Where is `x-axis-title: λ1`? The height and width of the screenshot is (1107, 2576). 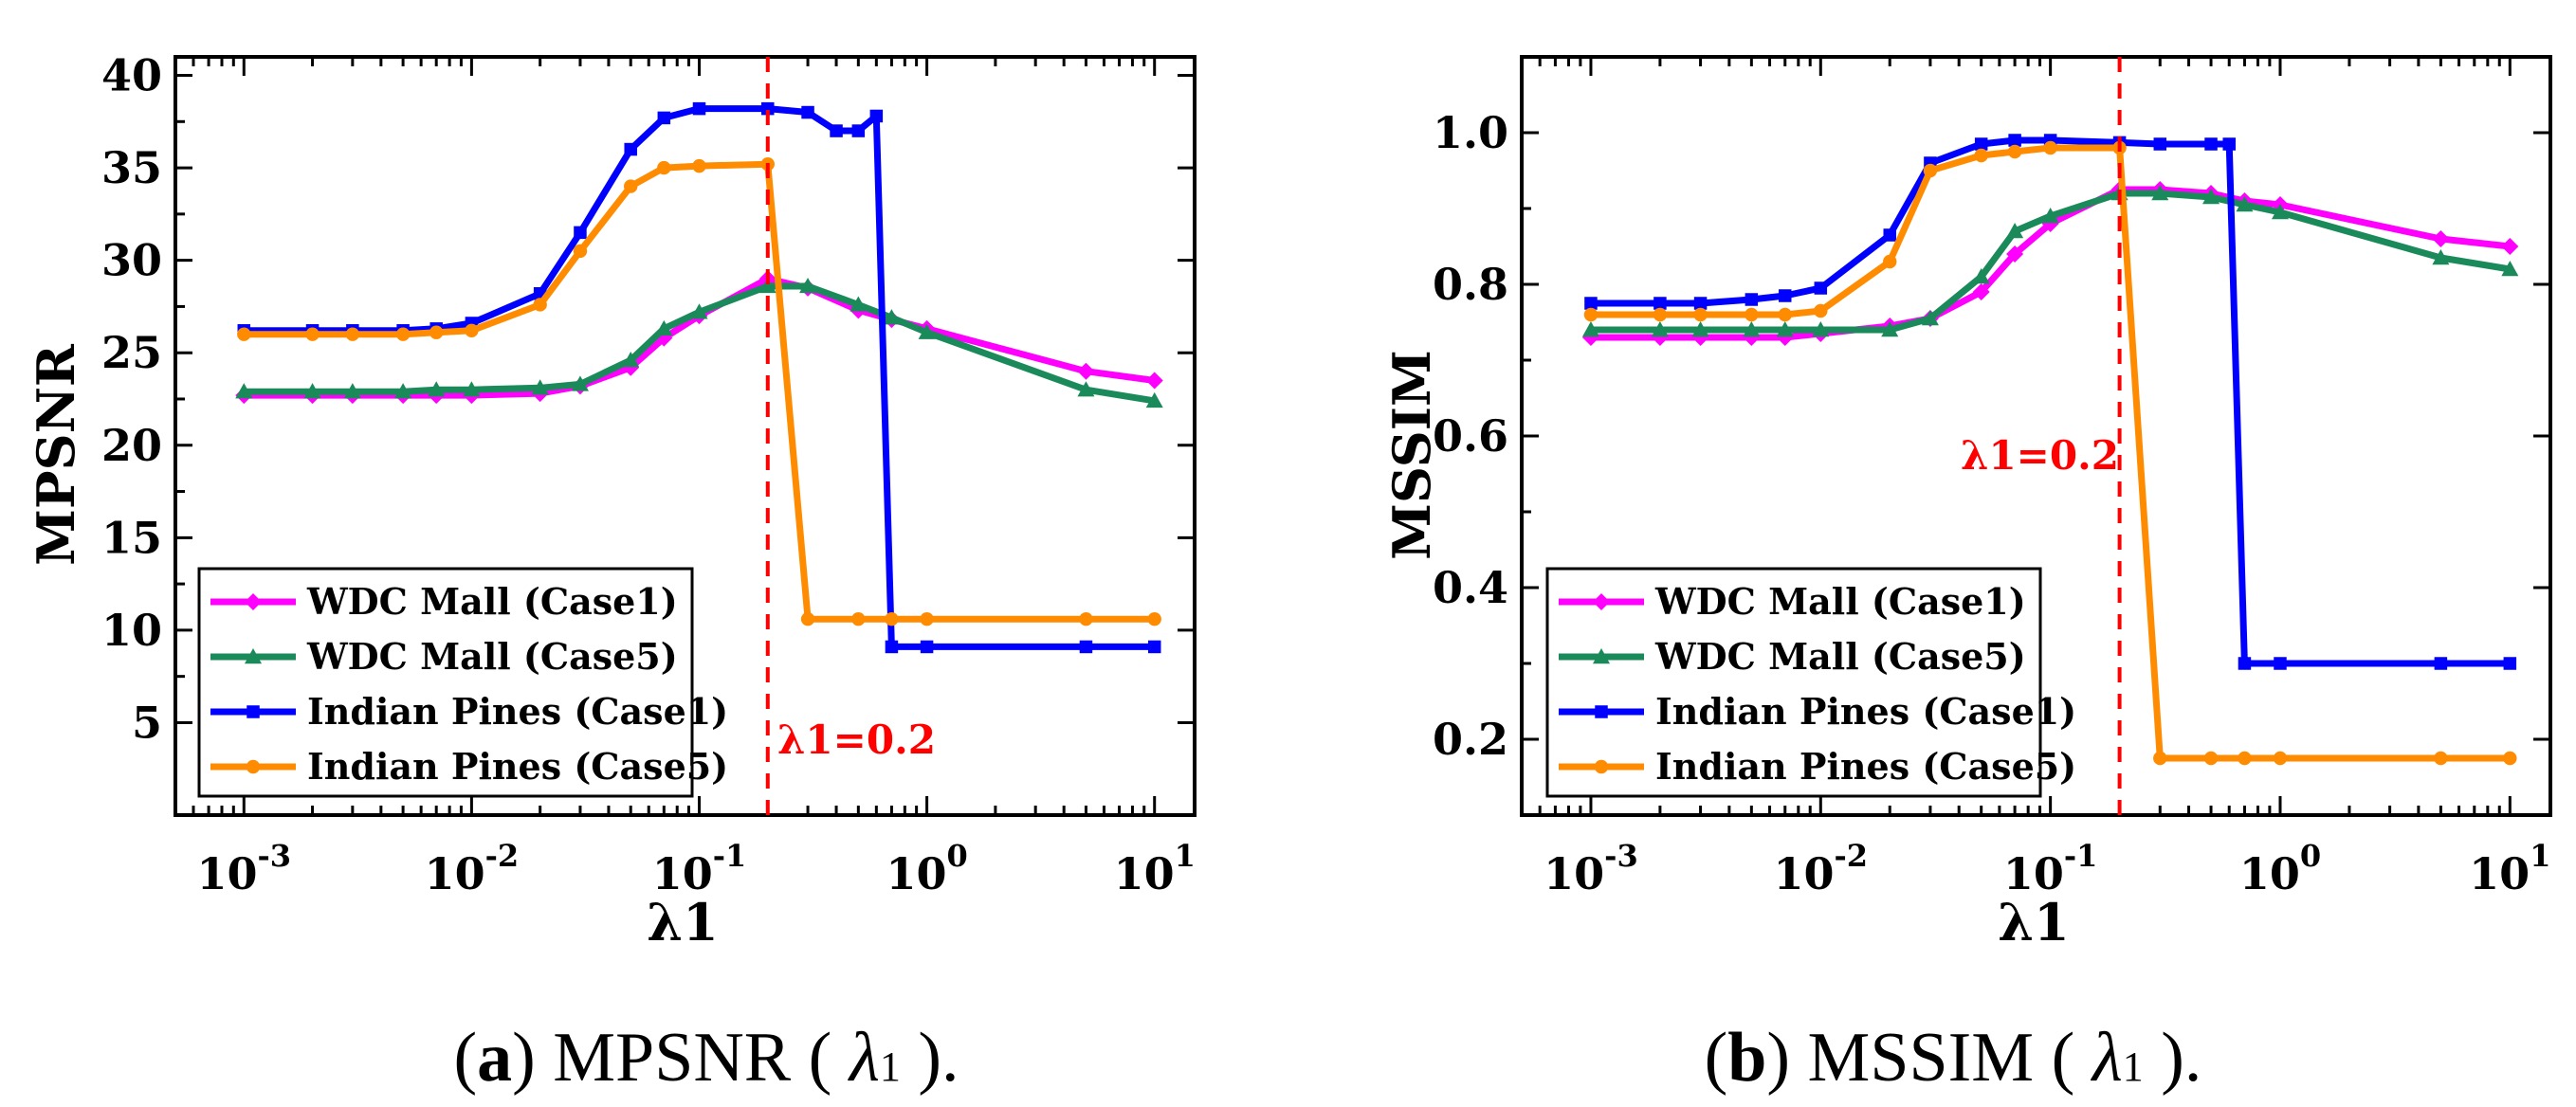 x-axis-title: λ1 is located at coordinates (2033, 922).